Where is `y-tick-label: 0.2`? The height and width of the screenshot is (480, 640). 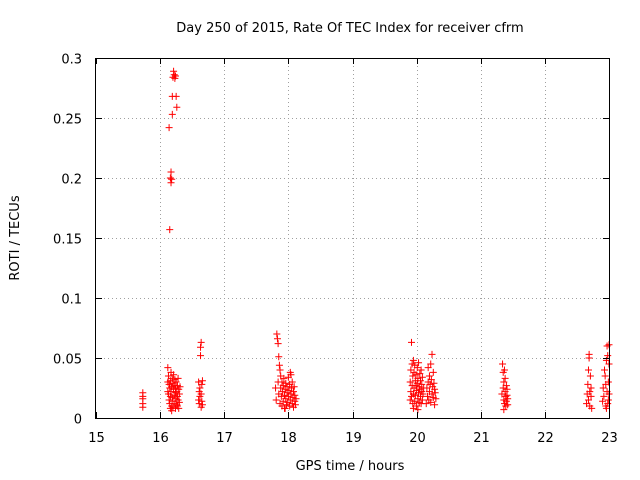
y-tick-label: 0.2 is located at coordinates (71, 180).